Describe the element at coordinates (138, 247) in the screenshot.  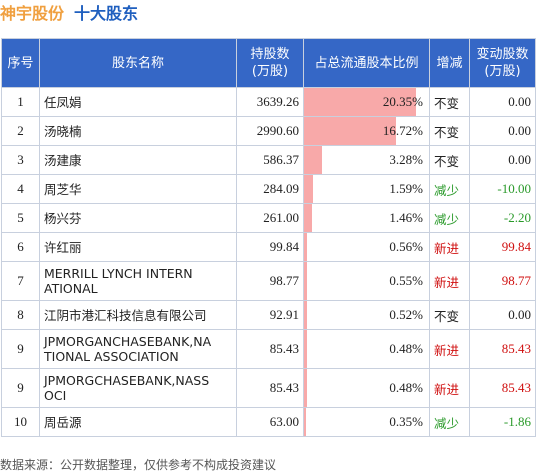
I see `shareholder-name: 许红丽` at that location.